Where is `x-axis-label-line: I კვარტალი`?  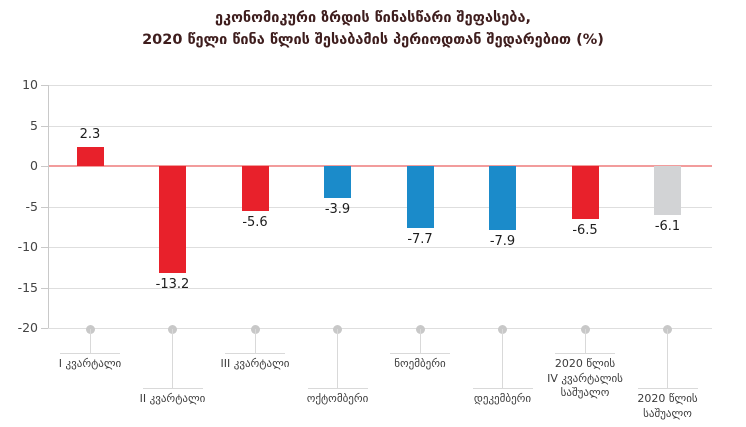 x-axis-label-line: I კვარტალი is located at coordinates (90, 363).